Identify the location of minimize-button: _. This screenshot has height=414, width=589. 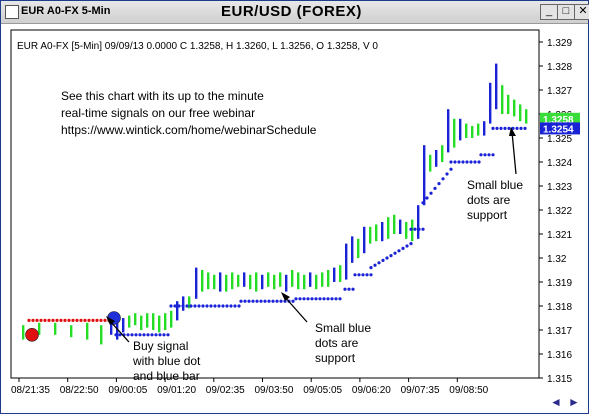
(549, 12).